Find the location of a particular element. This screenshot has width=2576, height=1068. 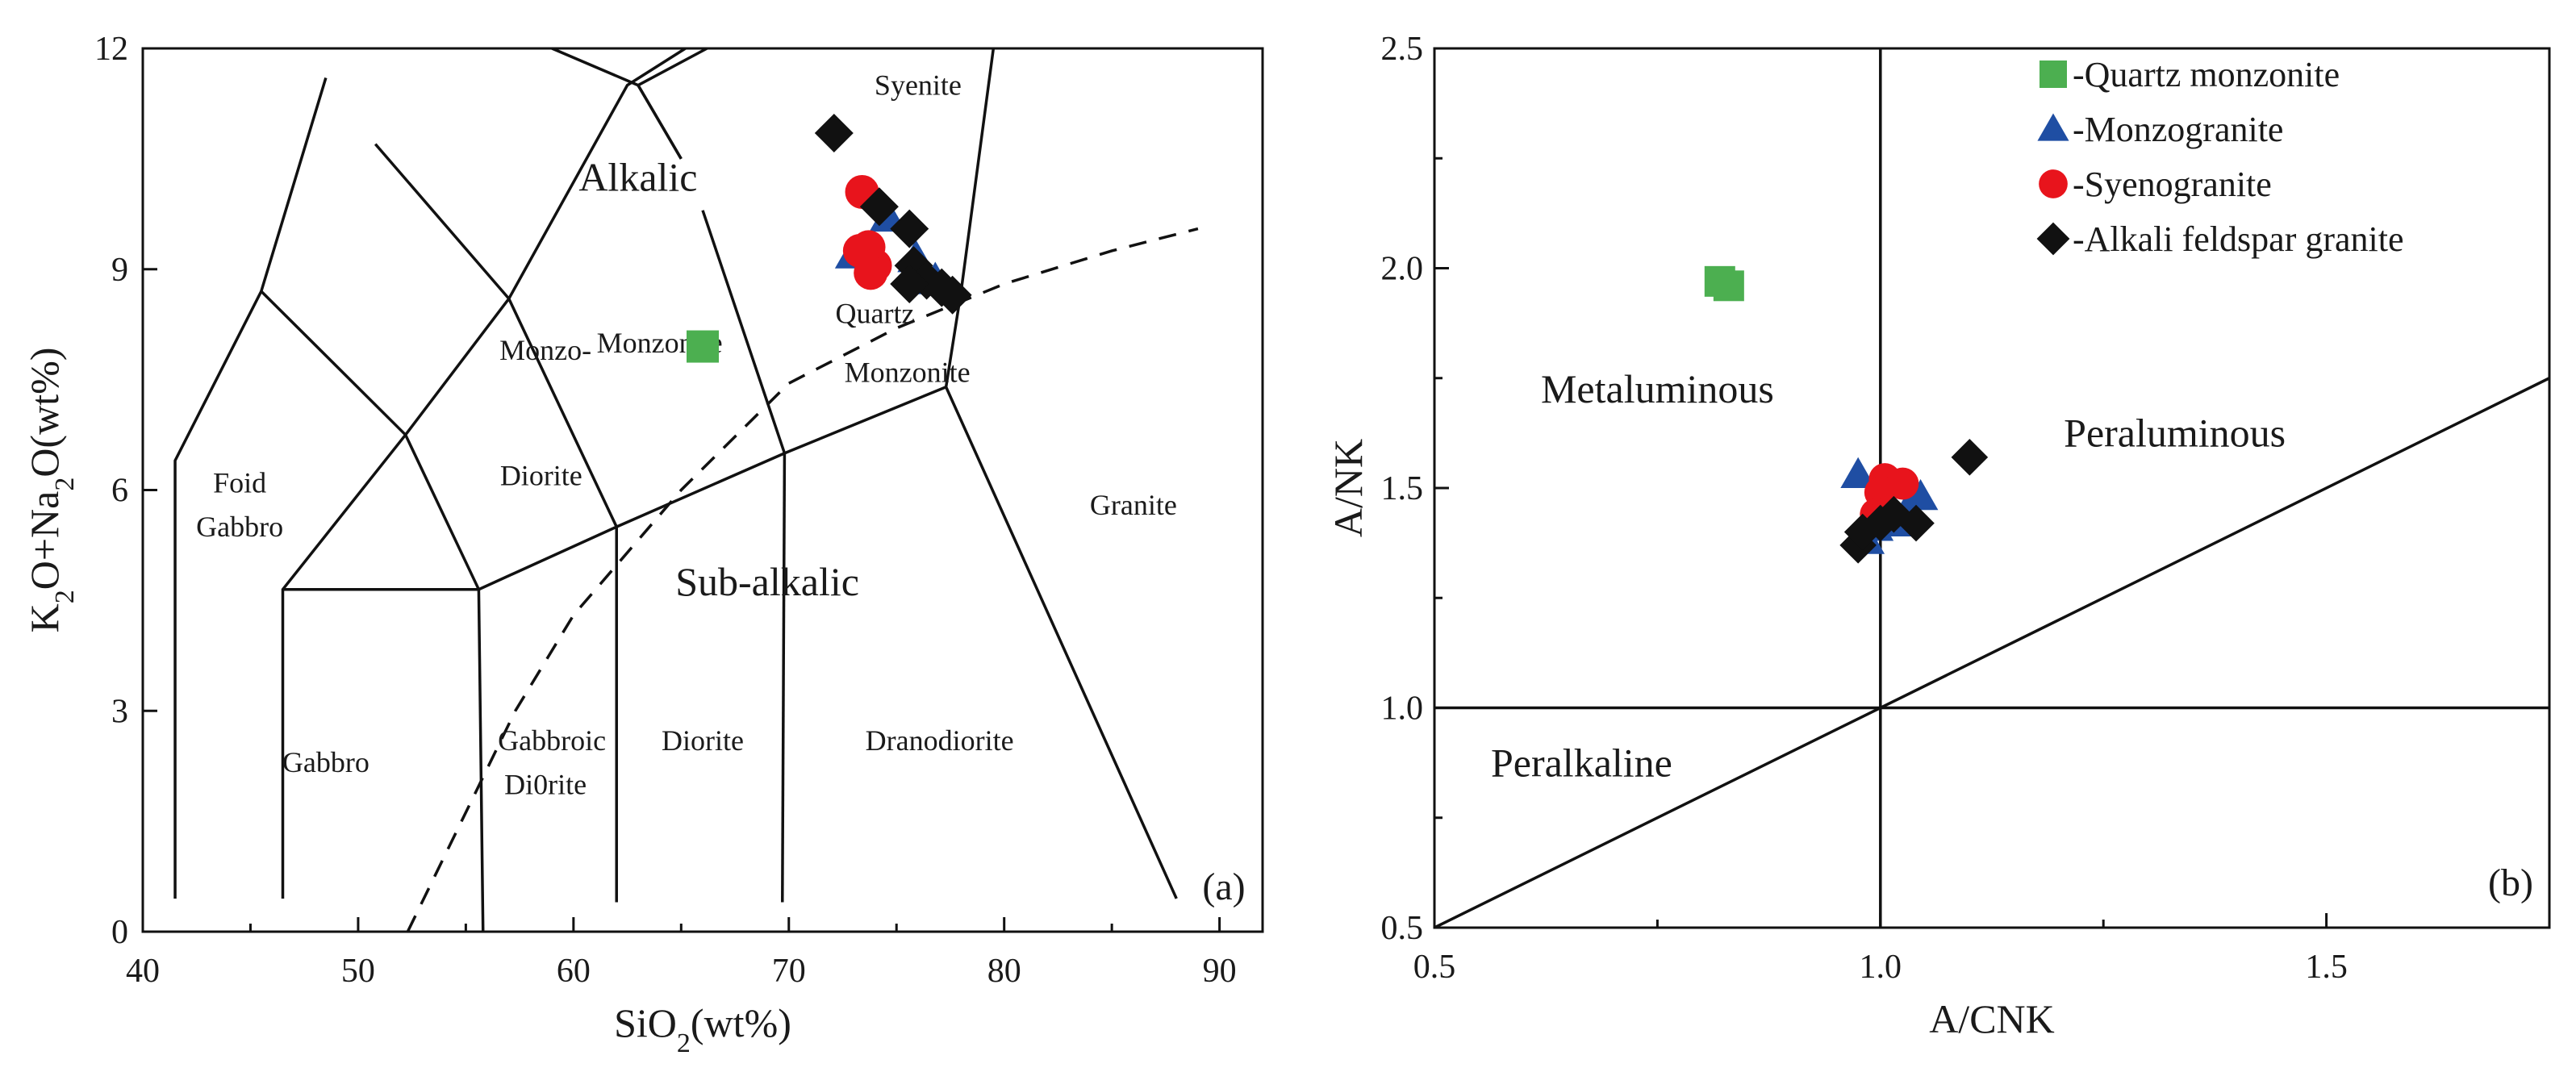

x-tick-label: 70 is located at coordinates (789, 971).